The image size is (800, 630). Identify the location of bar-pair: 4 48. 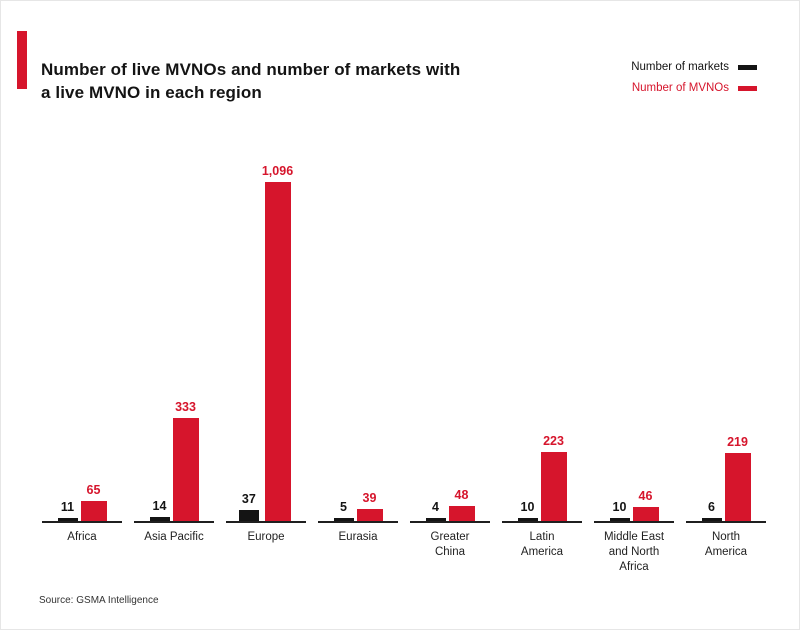
(450, 339).